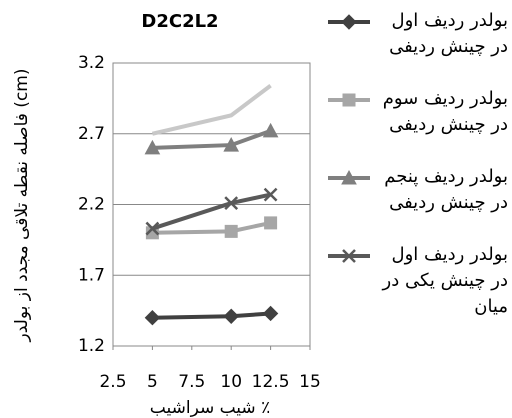  Describe the element at coordinates (445, 111) in the screenshot. I see `legend-label: بولدر ردیف سوم در چینش ردیفی` at that location.